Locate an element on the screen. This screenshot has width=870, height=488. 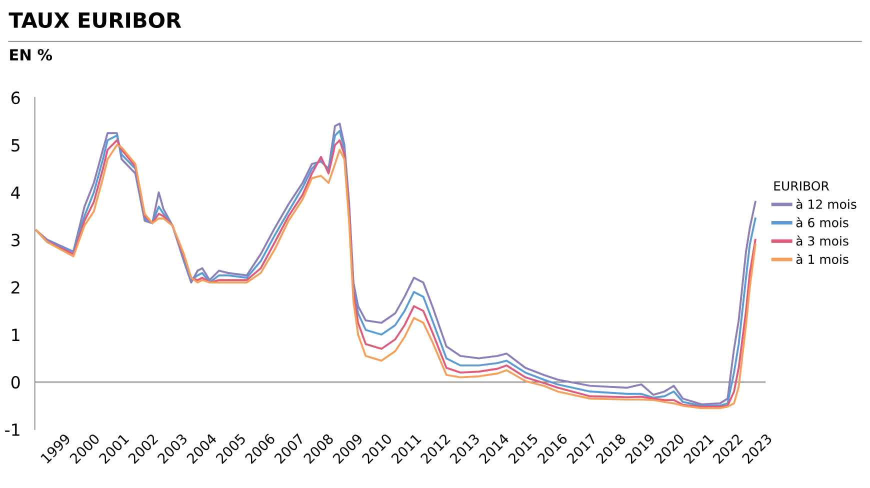
chart-title: TAUX EURIBOR is located at coordinates (95, 20).